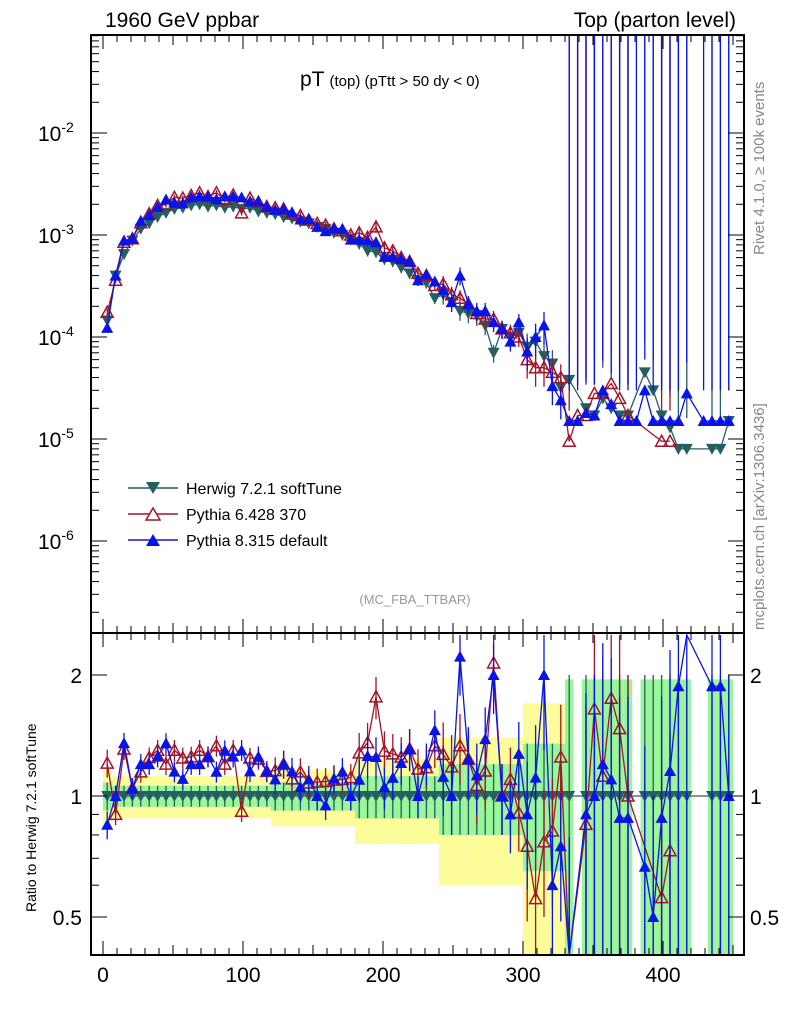 This screenshot has width=786, height=1024. Describe the element at coordinates (756, 797) in the screenshot. I see `ratio-tick-label-right: 1` at that location.